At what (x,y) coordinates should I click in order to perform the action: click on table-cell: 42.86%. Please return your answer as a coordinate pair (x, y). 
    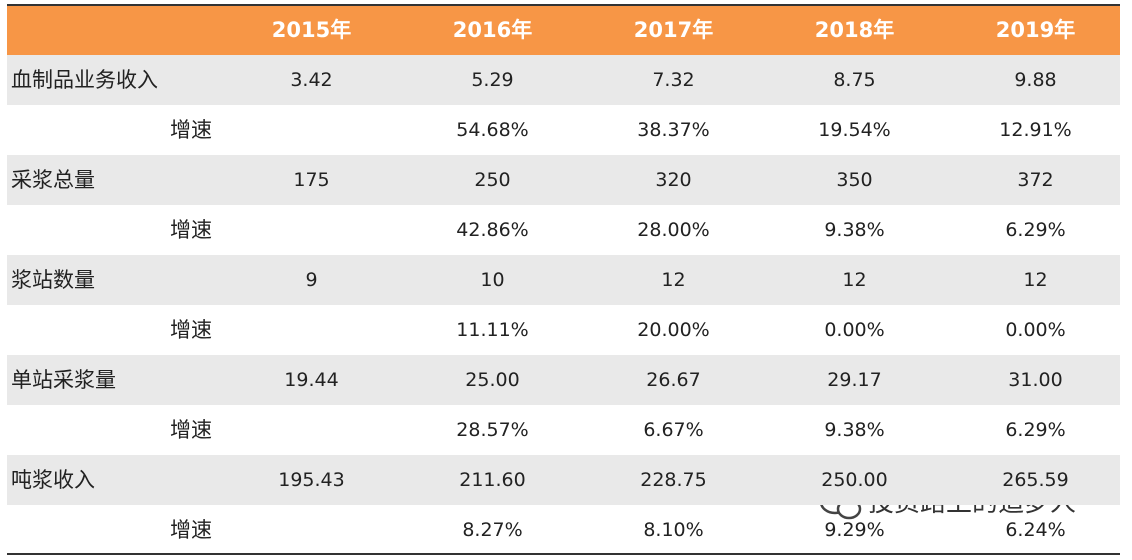
    Looking at the image, I should click on (492, 230).